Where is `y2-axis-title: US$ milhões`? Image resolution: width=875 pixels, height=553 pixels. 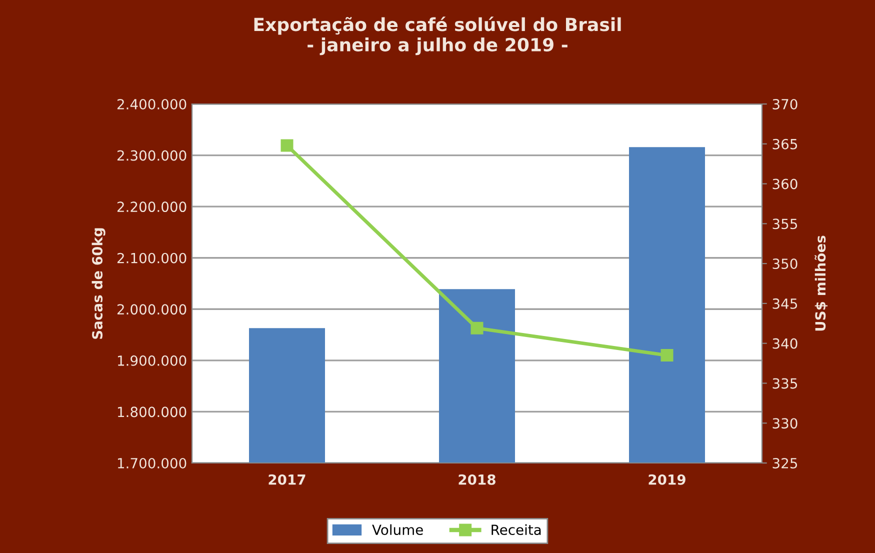 y2-axis-title: US$ milhões is located at coordinates (821, 283).